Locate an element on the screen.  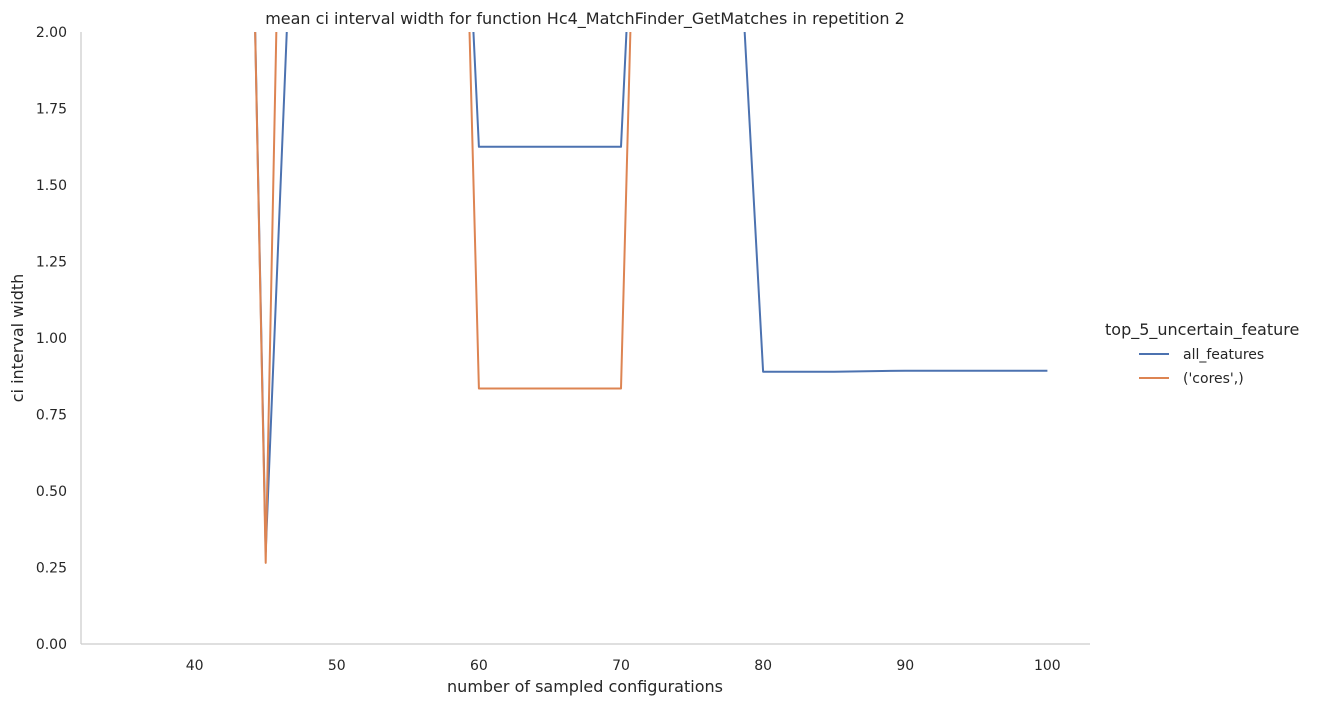
y-tick-label: 1.50 is located at coordinates (51, 186).